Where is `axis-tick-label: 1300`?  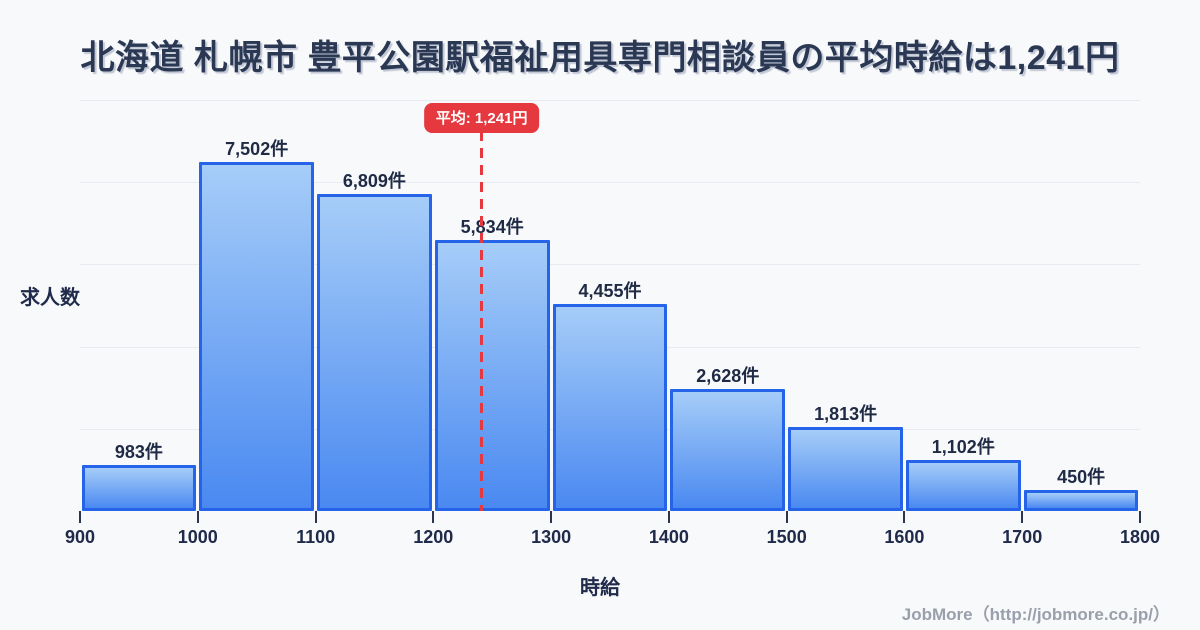 axis-tick-label: 1300 is located at coordinates (551, 537).